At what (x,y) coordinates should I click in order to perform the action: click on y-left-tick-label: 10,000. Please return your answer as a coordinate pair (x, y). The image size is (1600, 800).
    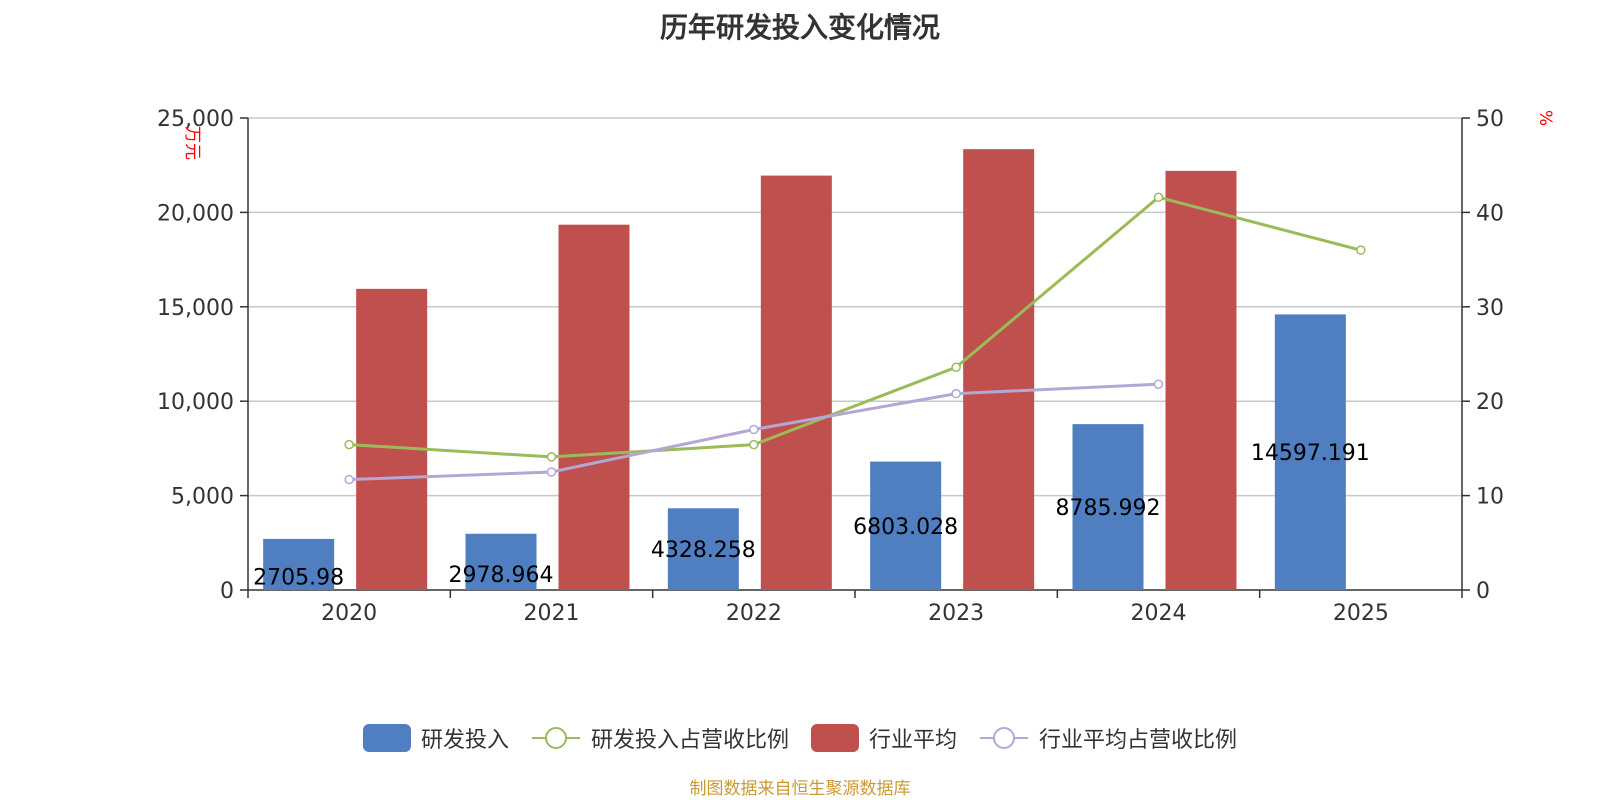
    Looking at the image, I should click on (195, 402).